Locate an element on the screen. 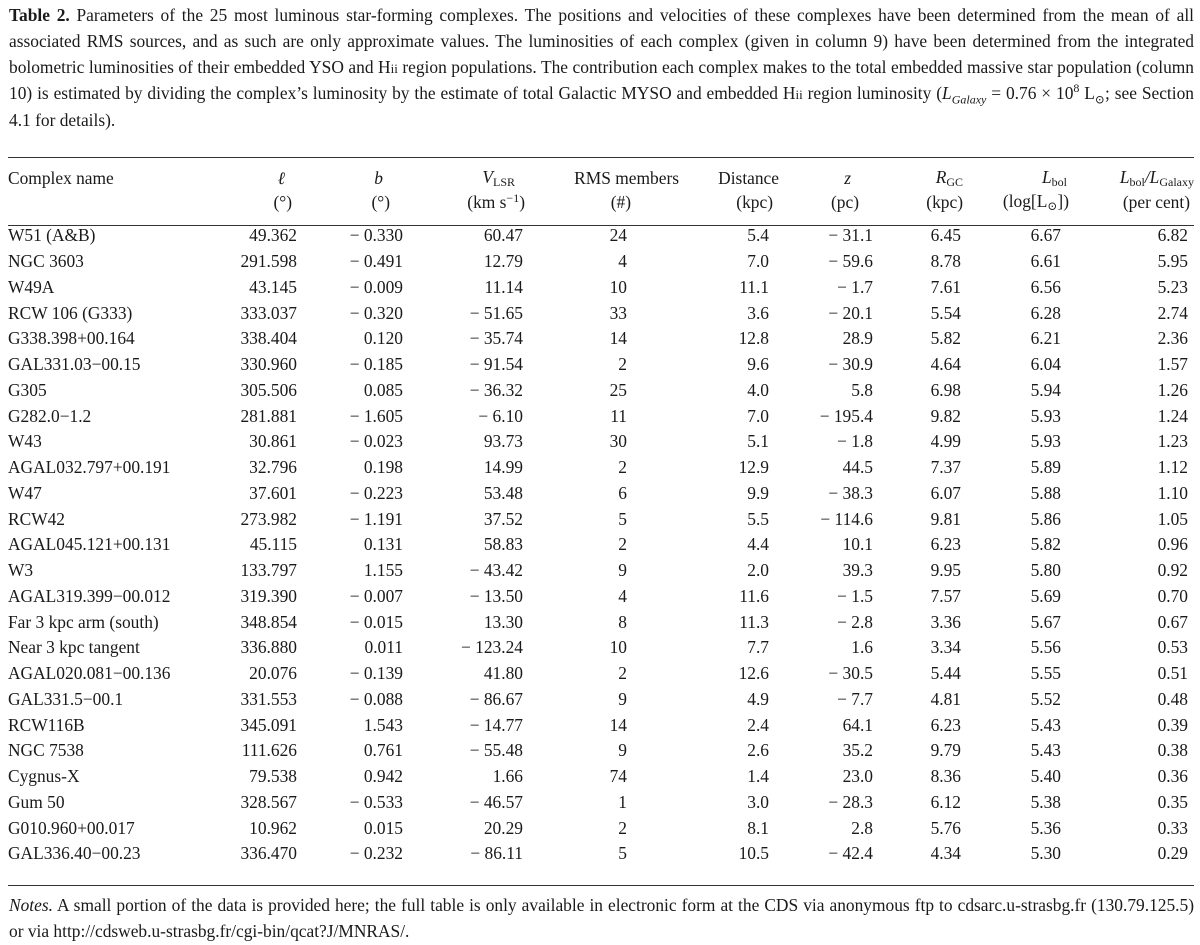 The width and height of the screenshot is (1200, 945). col-vlsr-symbol: V is located at coordinates (487, 177).